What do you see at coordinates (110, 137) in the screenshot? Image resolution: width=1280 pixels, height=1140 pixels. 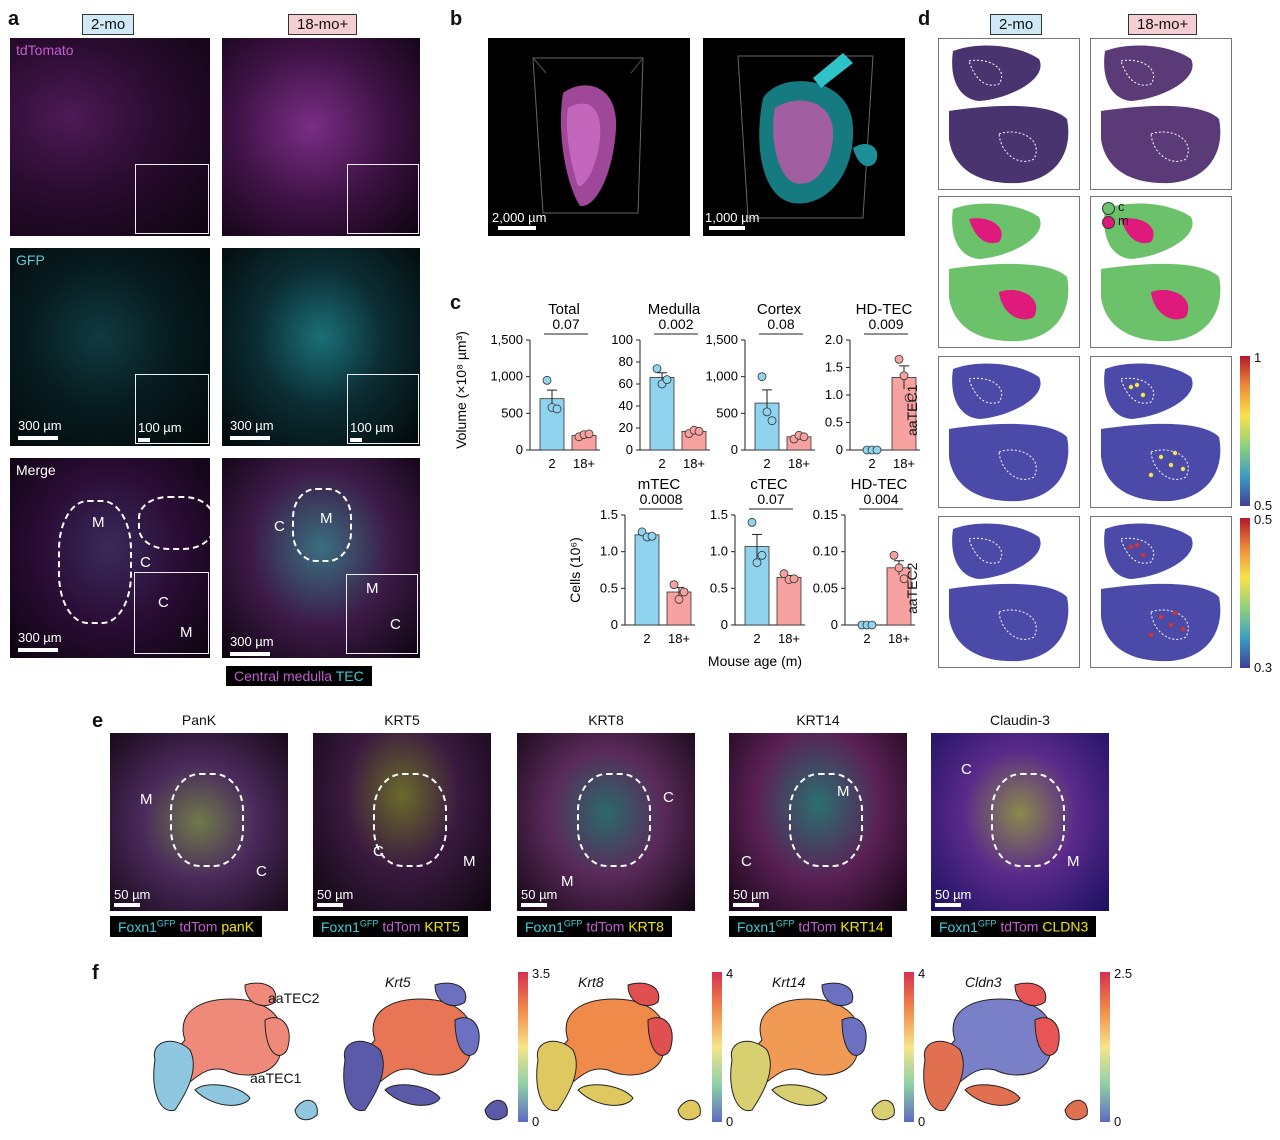 I see `micro-tdtomato-young: tdTomato 300 µm 100 µm` at bounding box center [110, 137].